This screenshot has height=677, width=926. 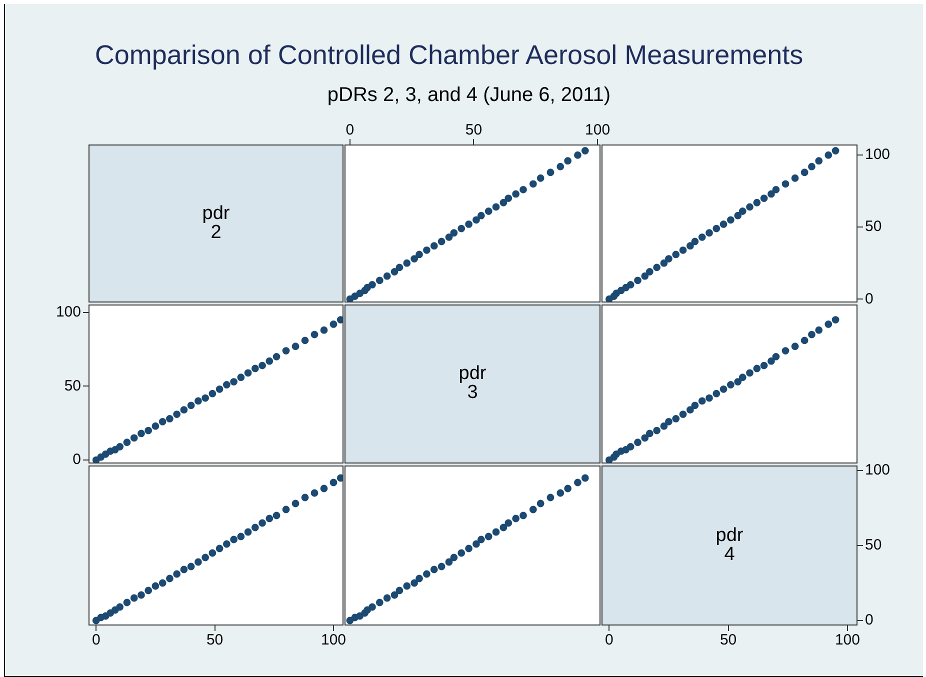 What do you see at coordinates (869, 299) in the screenshot?
I see `y-tick-label: 0` at bounding box center [869, 299].